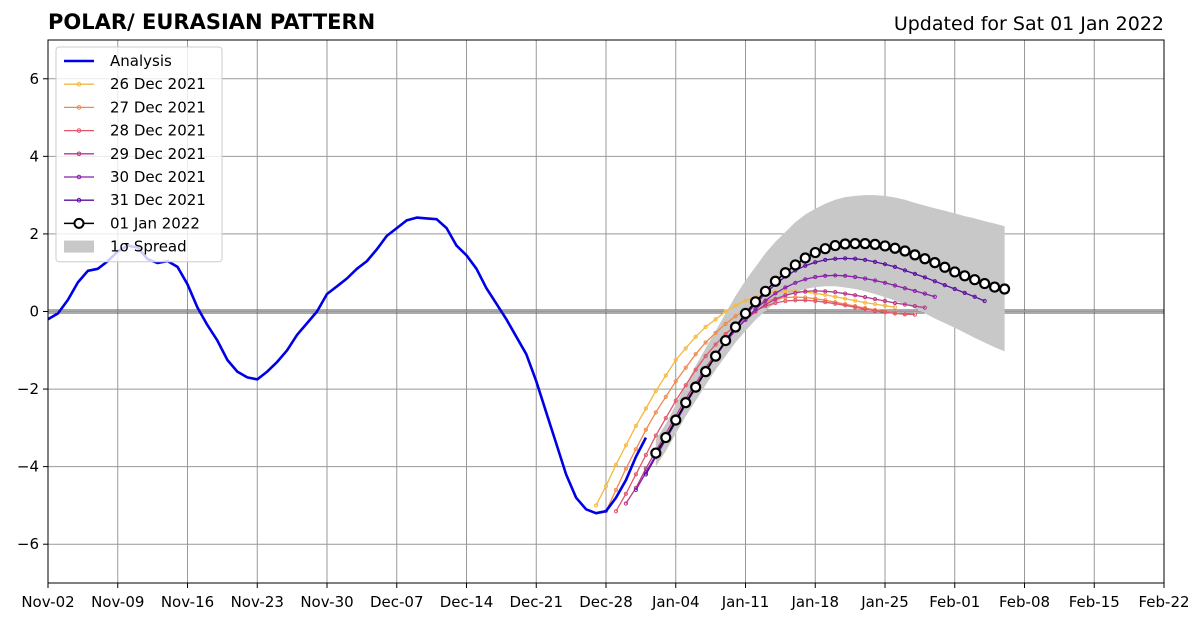 This screenshot has height=622, width=1204. I want to click on x-tick-label: Nov-30, so click(326, 602).